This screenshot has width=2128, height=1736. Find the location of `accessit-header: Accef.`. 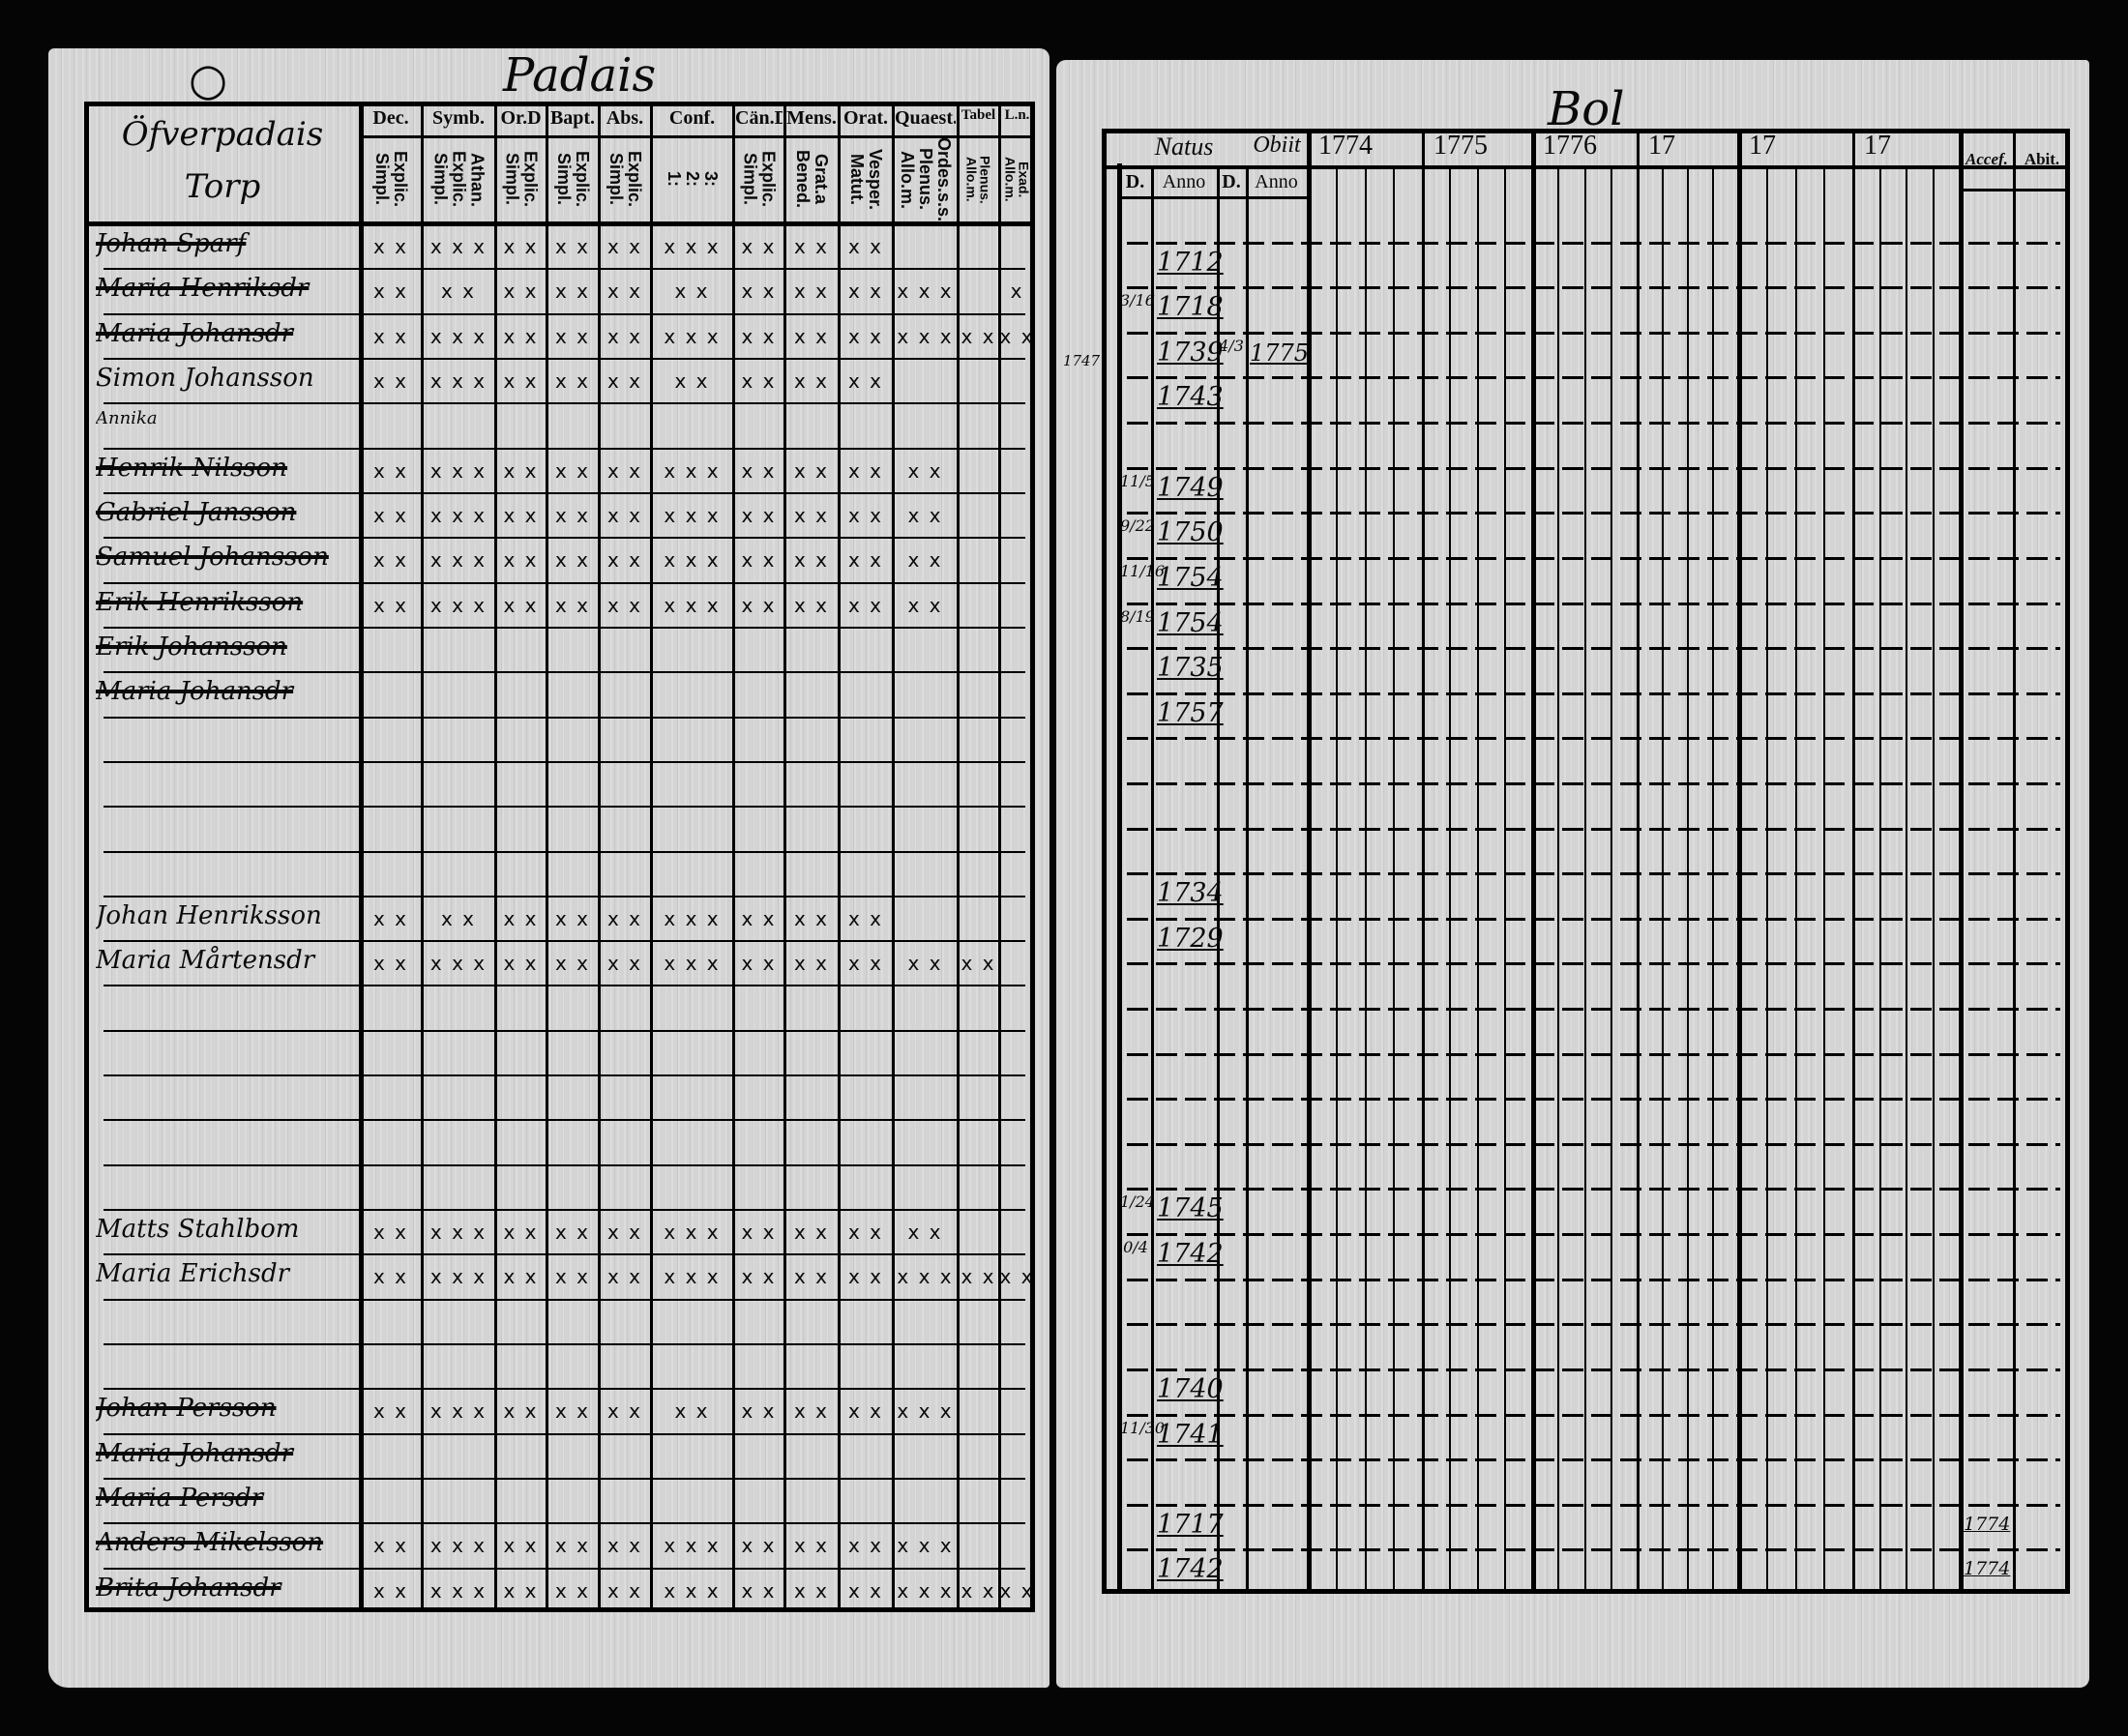

accessit-header: Accef. is located at coordinates (1986, 159).